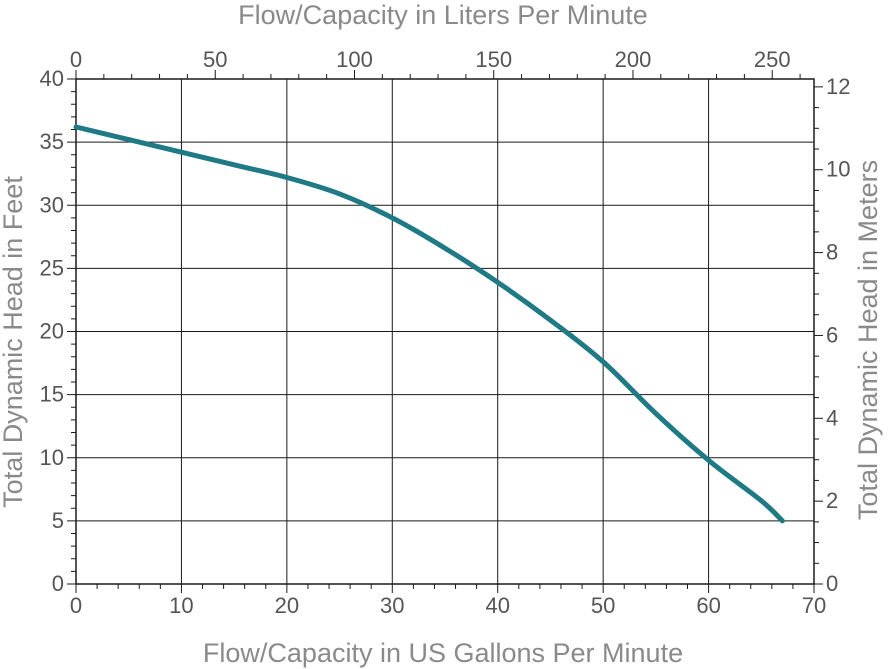 This screenshot has height=669, width=888. I want to click on y-right-tick-label: 8, so click(832, 252).